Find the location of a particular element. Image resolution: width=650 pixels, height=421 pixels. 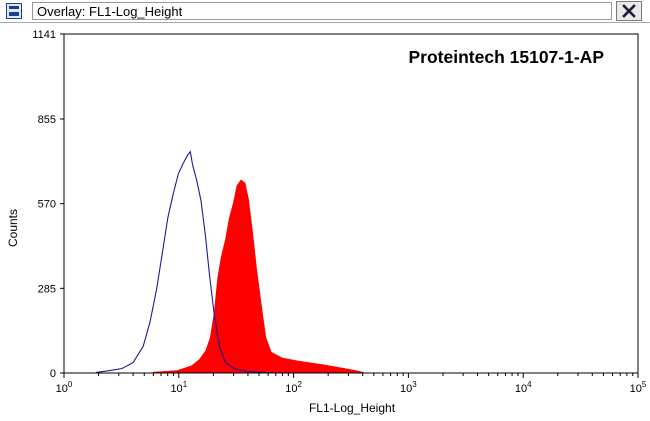

y-tick-label: 285 is located at coordinates (47, 289).